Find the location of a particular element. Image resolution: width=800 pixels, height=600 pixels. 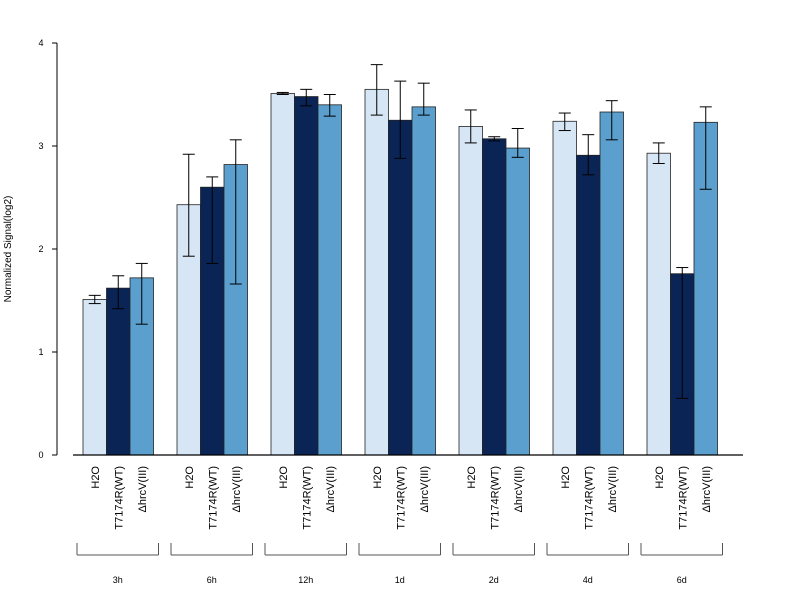

y-tick-label: 1 is located at coordinates (40, 352).